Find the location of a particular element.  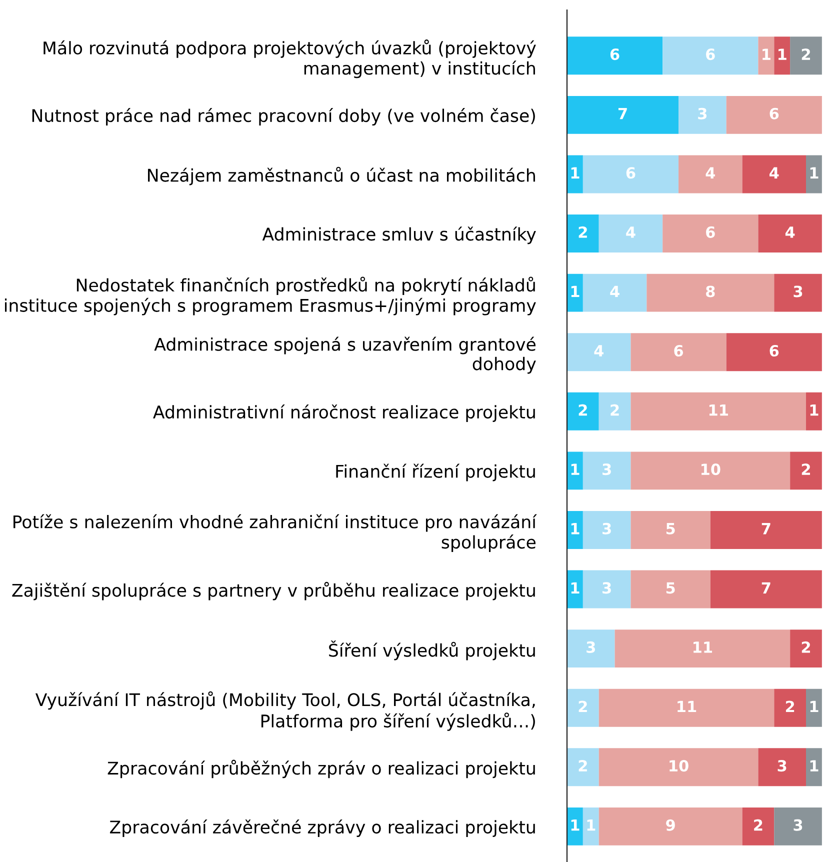

y-tick-label: Nedostatek finančních prostředků na pokrytí nákladů instituce spojených s programem Erasmus+/jinými programy is located at coordinates (270, 296).